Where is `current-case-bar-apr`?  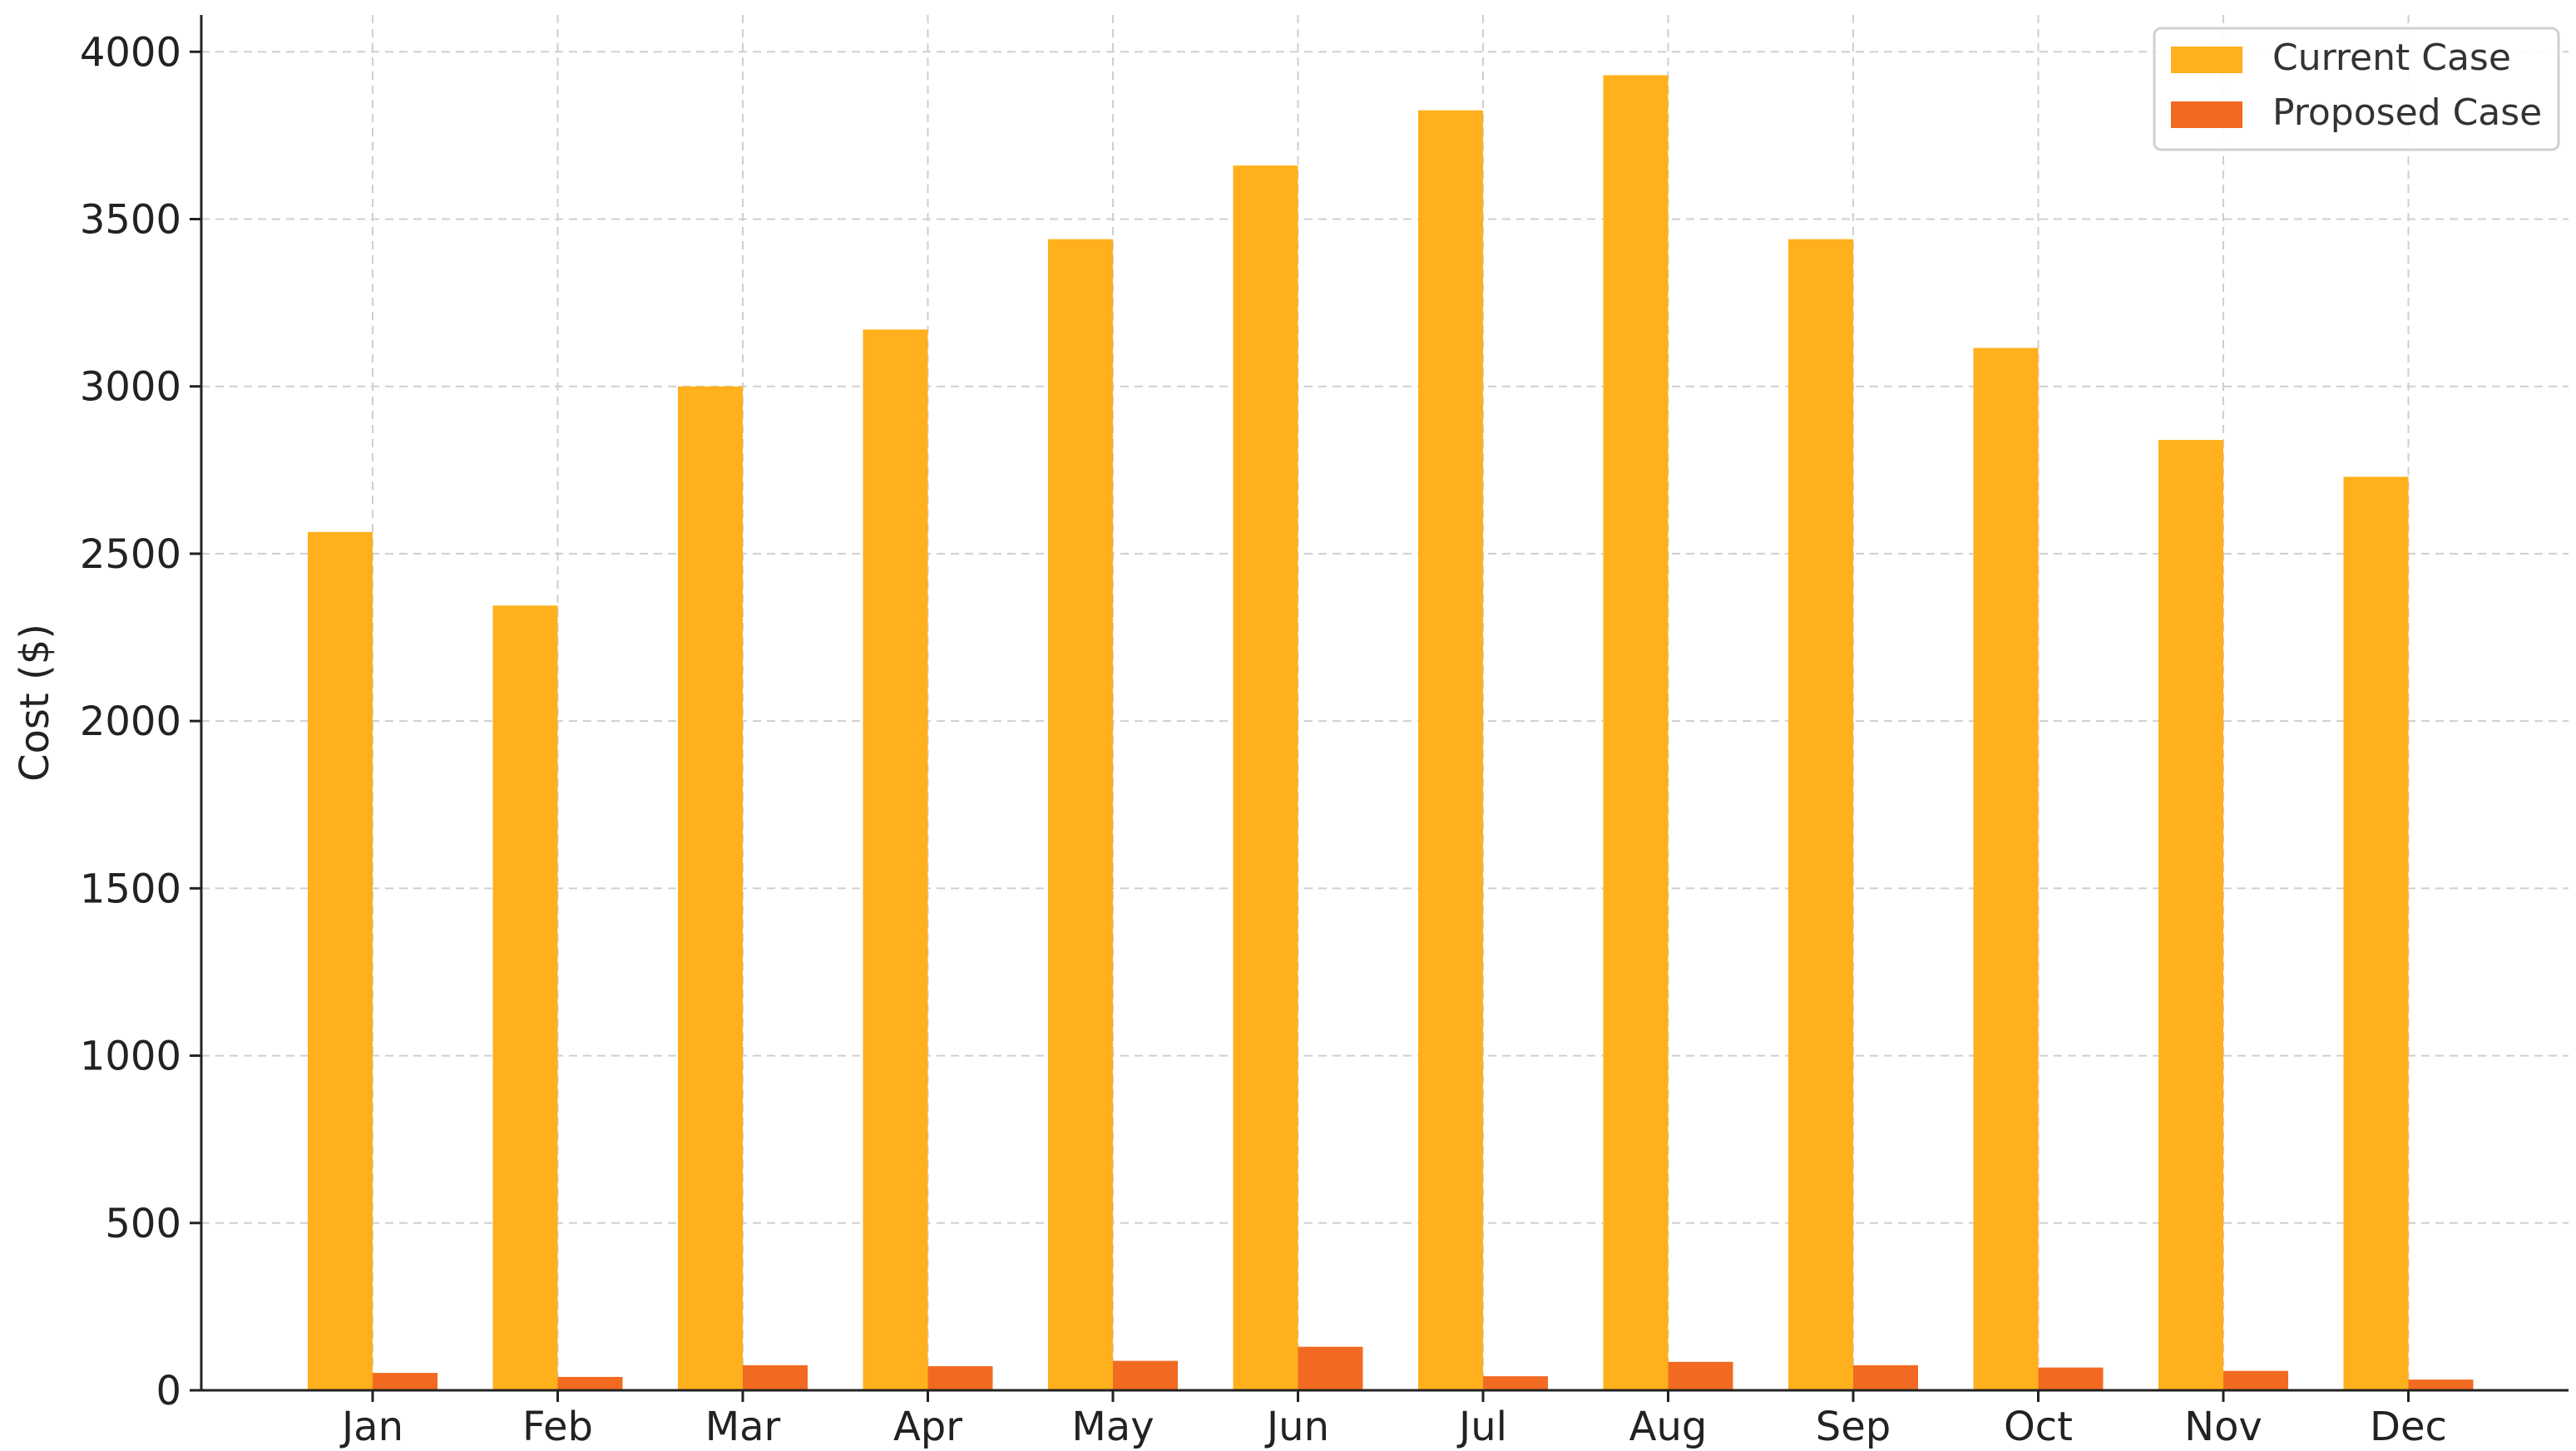
current-case-bar-apr is located at coordinates (895, 859).